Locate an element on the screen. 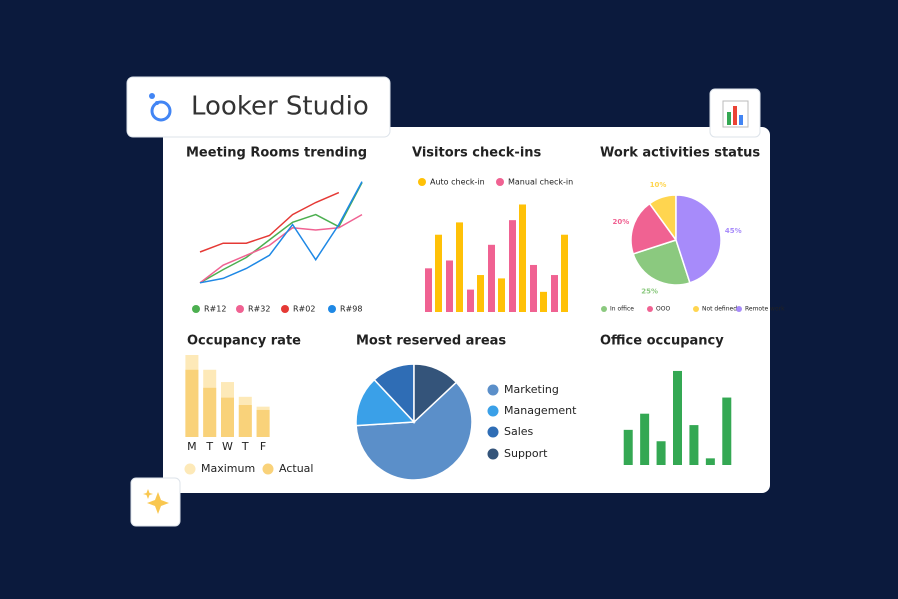 Image resolution: width=898 pixels, height=599 pixels. x-tick-label: W is located at coordinates (227, 446).